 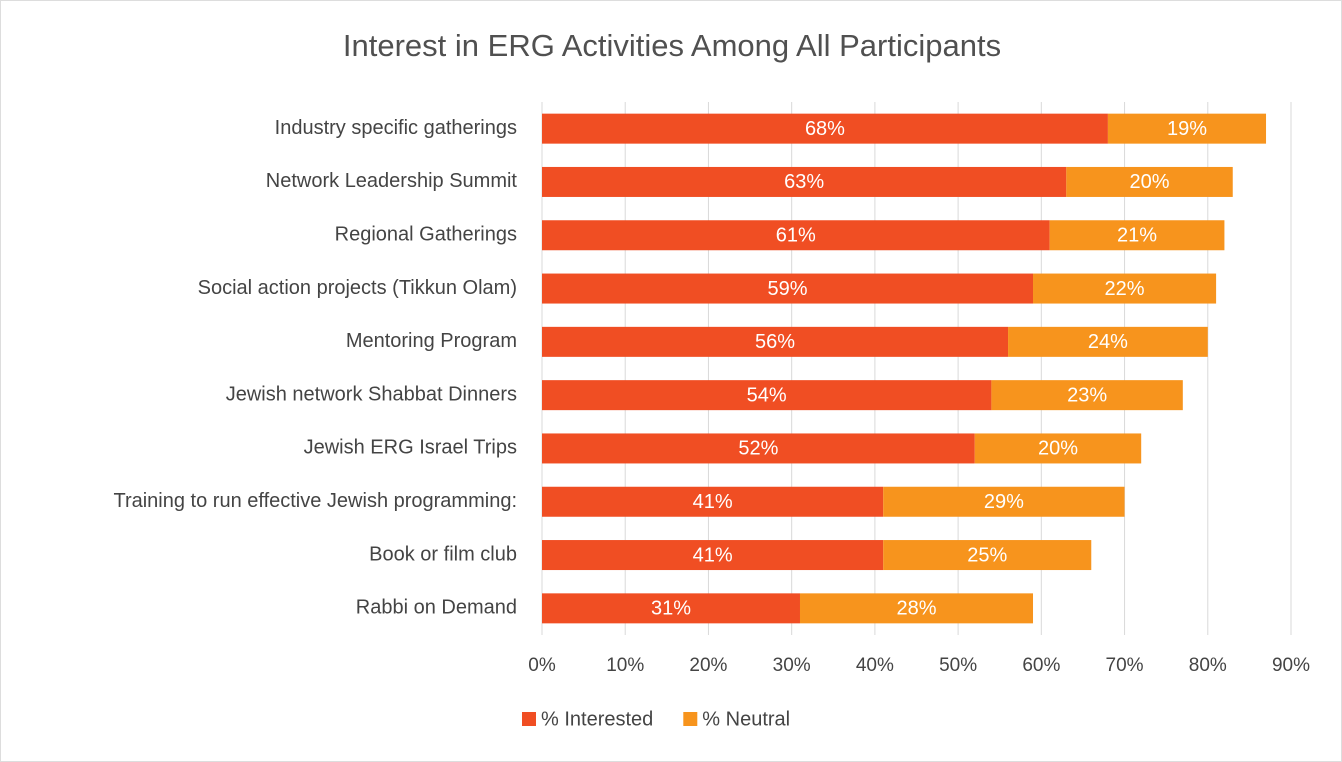 I want to click on x-tick-label: 70%, so click(x=1125, y=665).